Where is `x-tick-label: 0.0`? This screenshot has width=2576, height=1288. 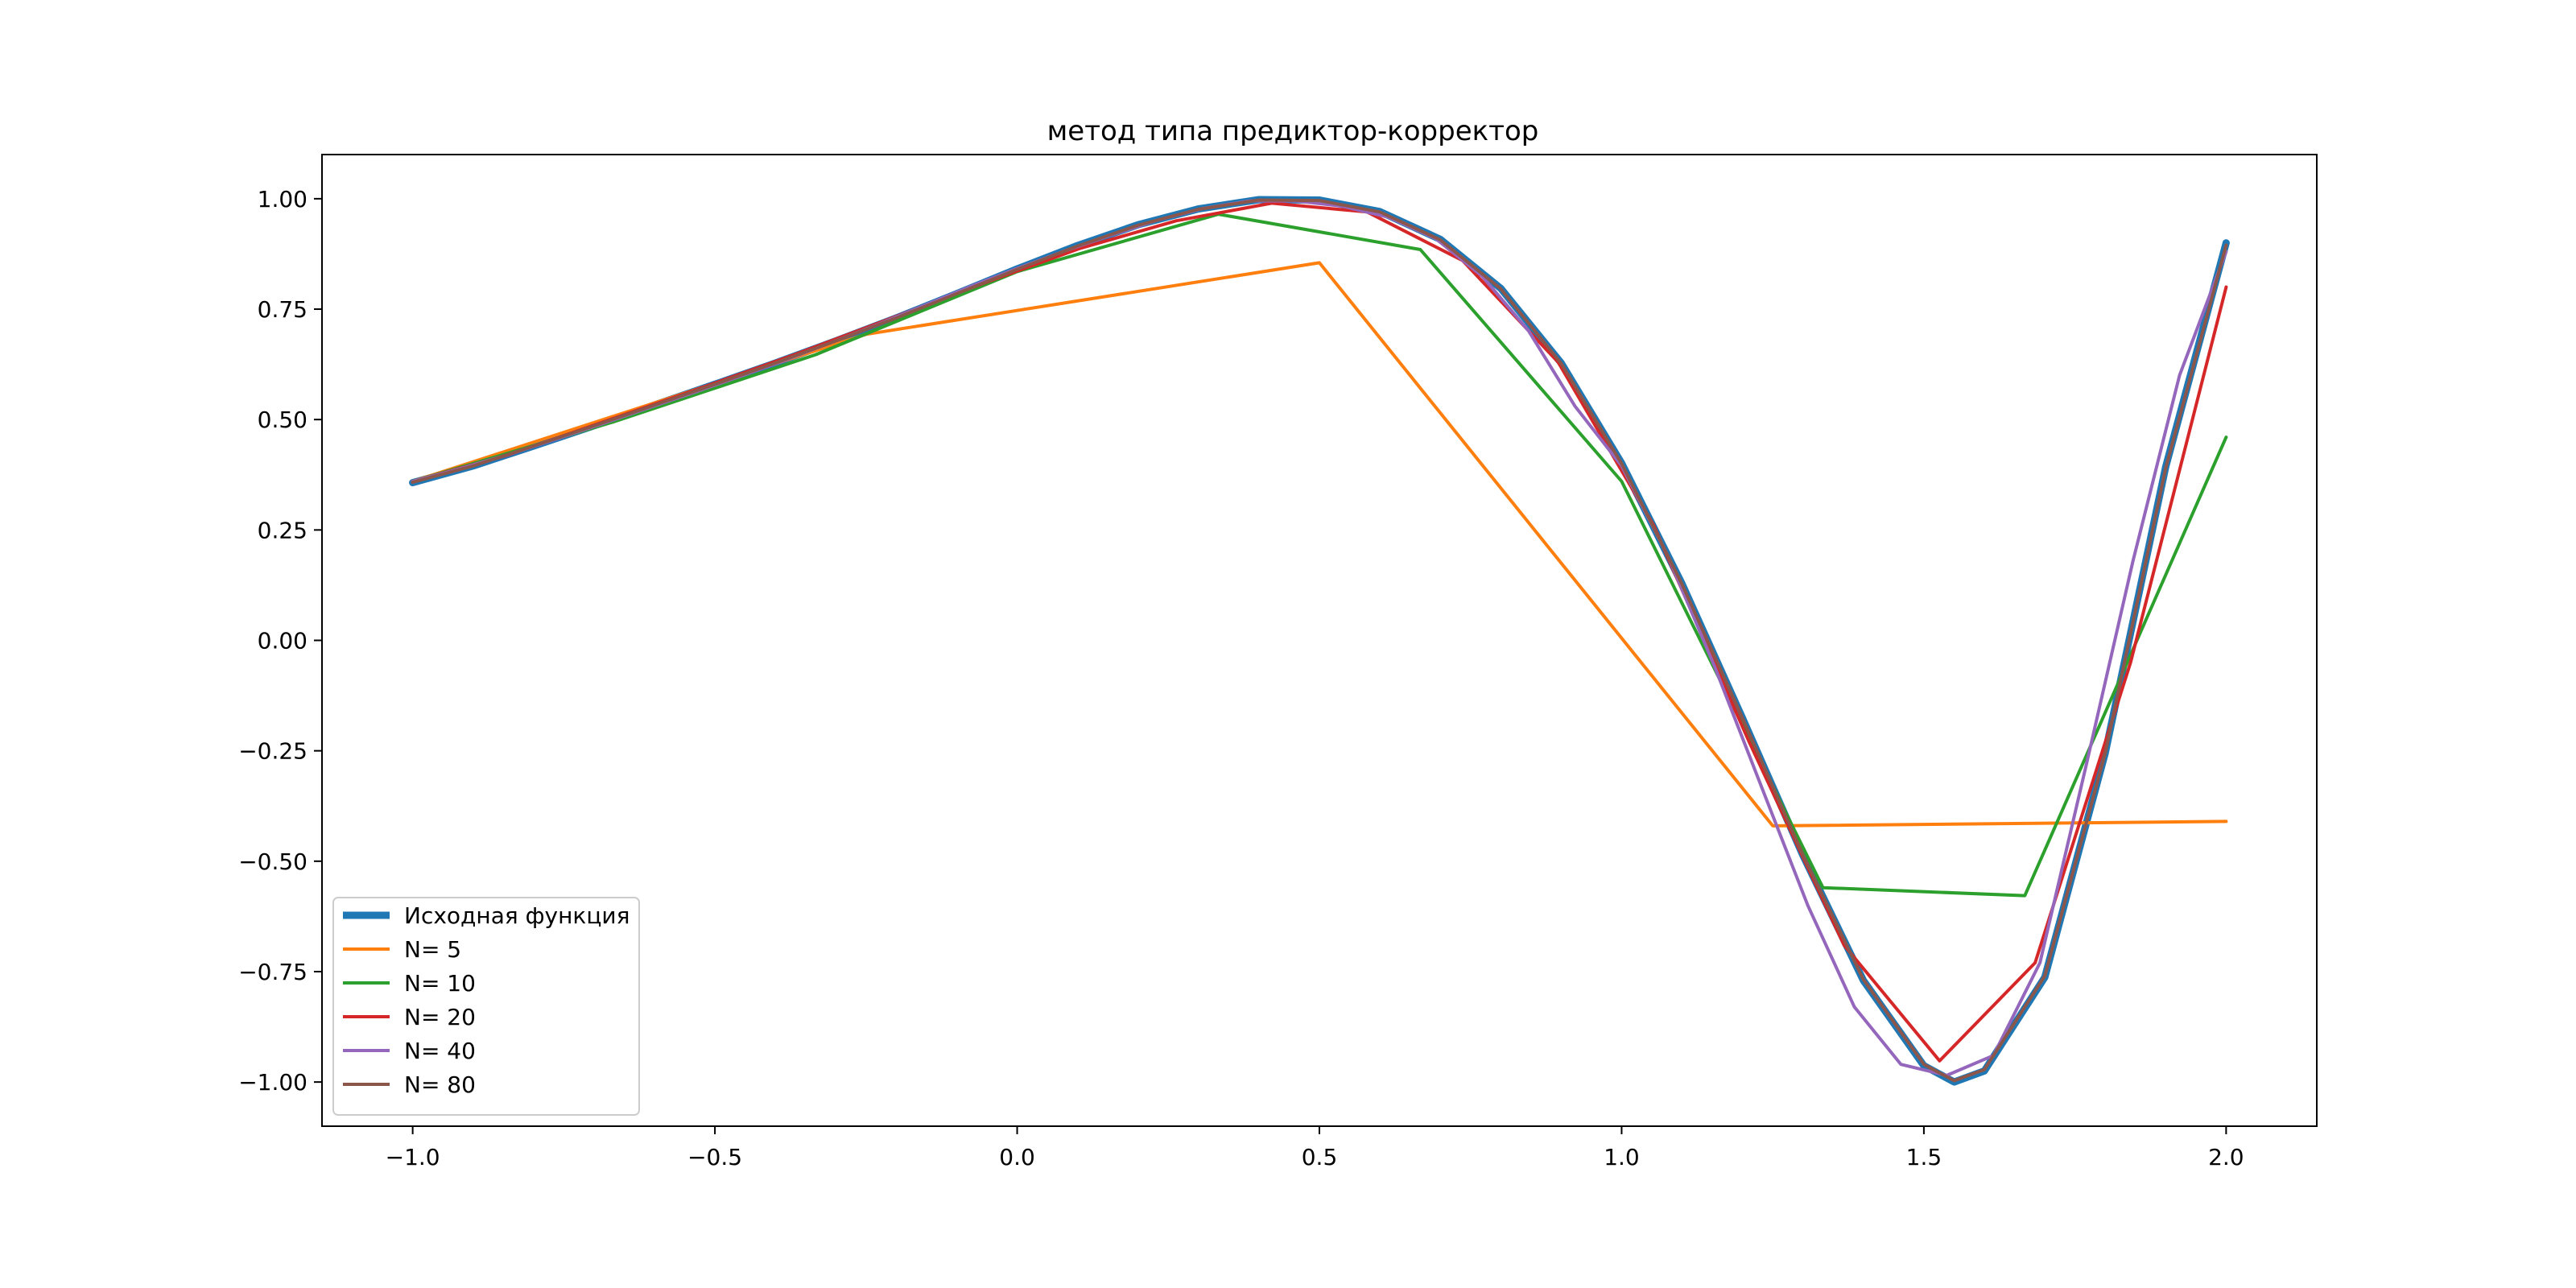 x-tick-label: 0.0 is located at coordinates (1017, 1157).